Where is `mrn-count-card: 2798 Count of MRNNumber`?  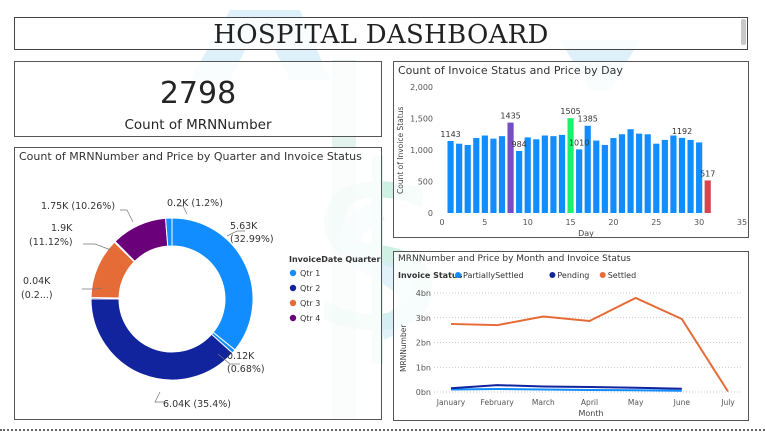
mrn-count-card: 2798 Count of MRNNumber is located at coordinates (198, 99).